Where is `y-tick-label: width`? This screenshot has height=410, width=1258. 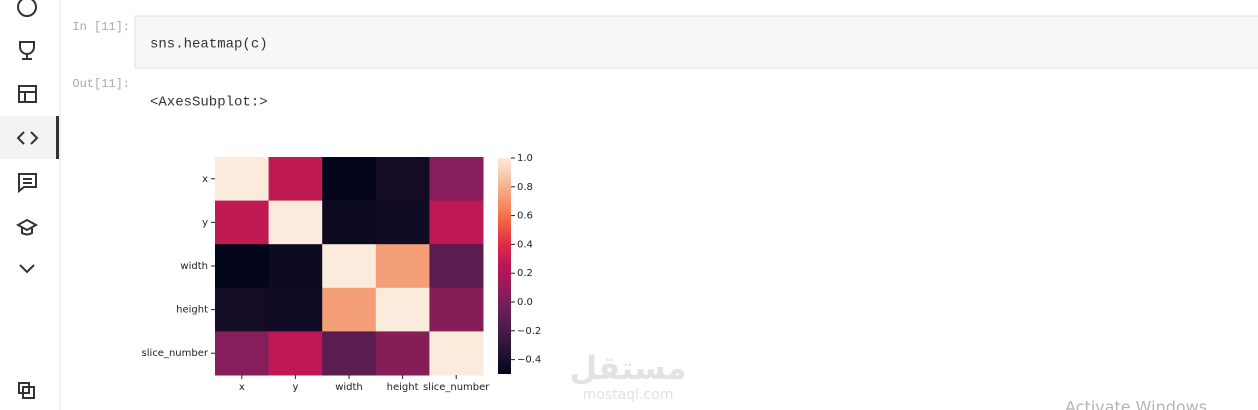 y-tick-label: width is located at coordinates (194, 266).